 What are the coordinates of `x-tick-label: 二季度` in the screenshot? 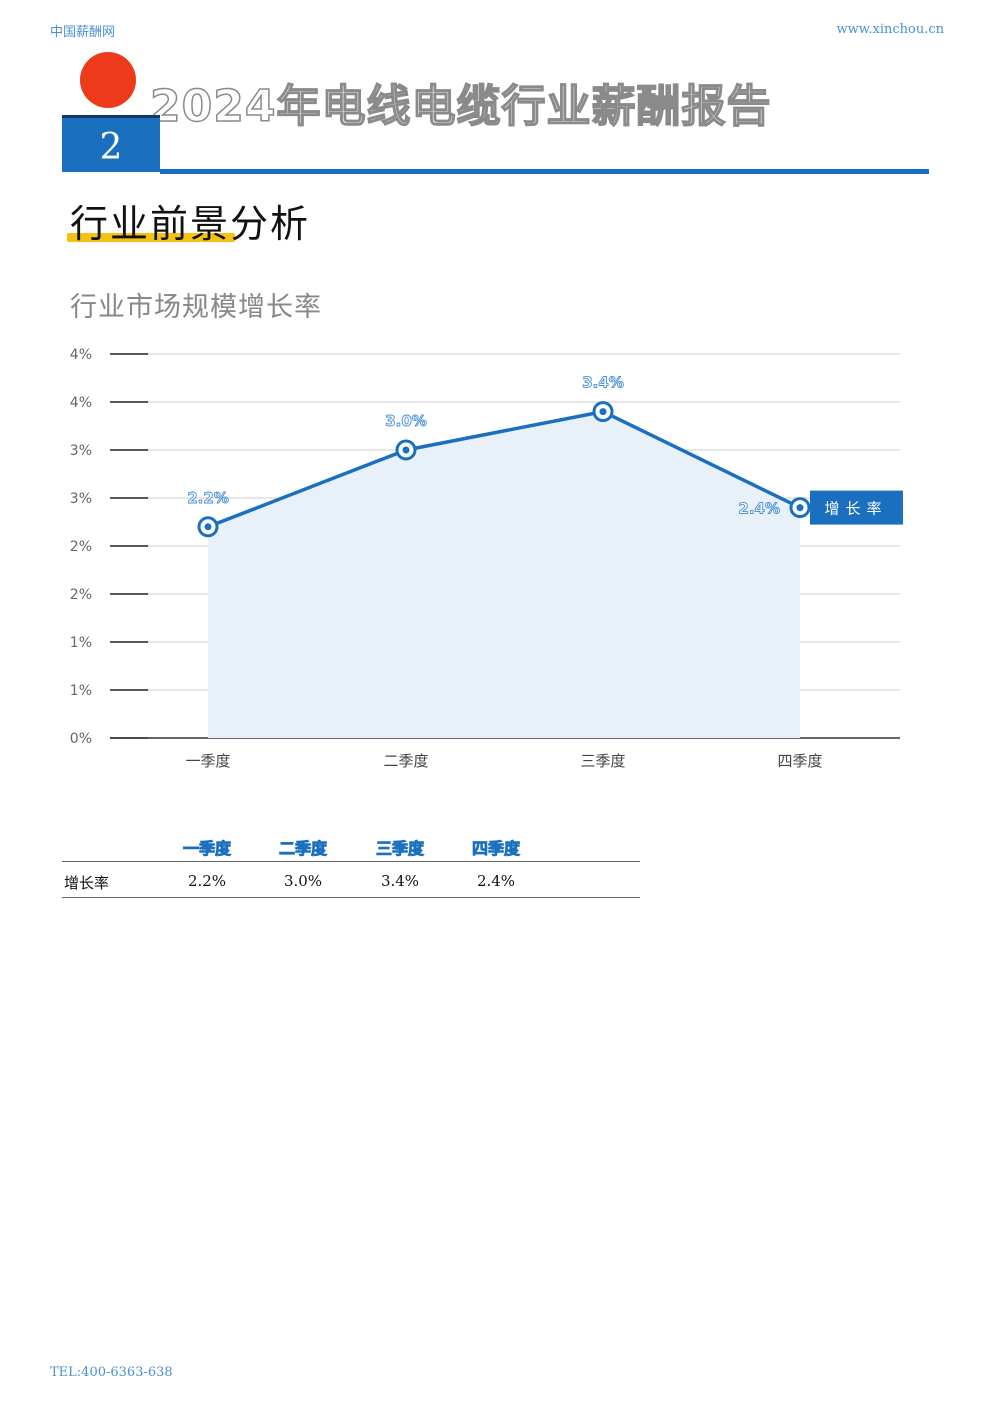 It's located at (405, 761).